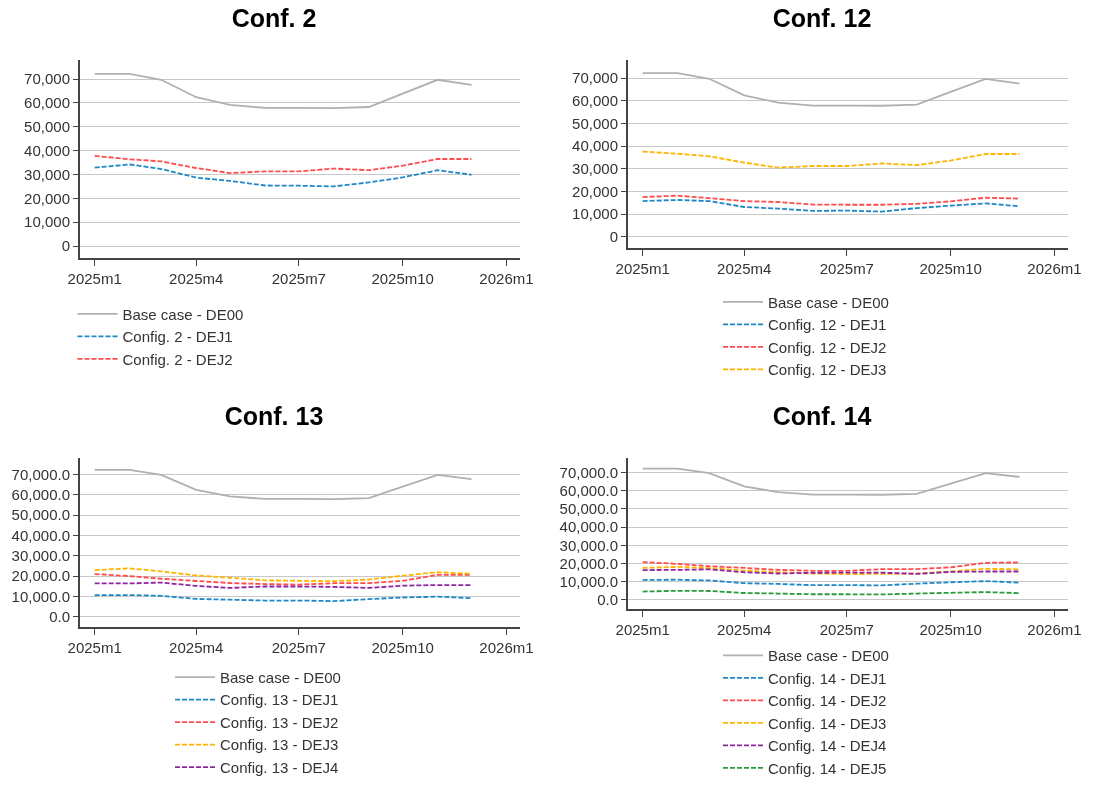 The image size is (1096, 796). What do you see at coordinates (274, 18) in the screenshot?
I see `chart-title: Conf. 2` at bounding box center [274, 18].